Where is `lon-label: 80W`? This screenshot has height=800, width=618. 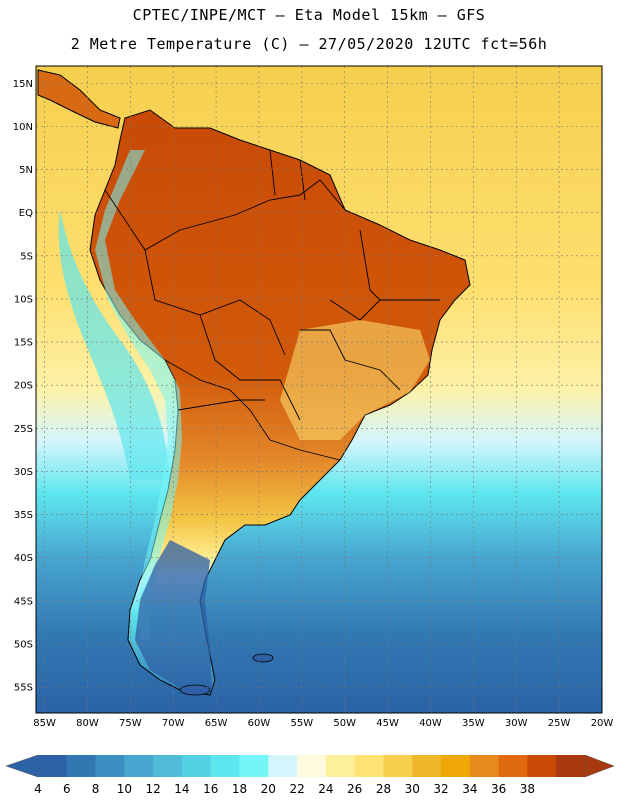
lon-label: 80W is located at coordinates (87, 723).